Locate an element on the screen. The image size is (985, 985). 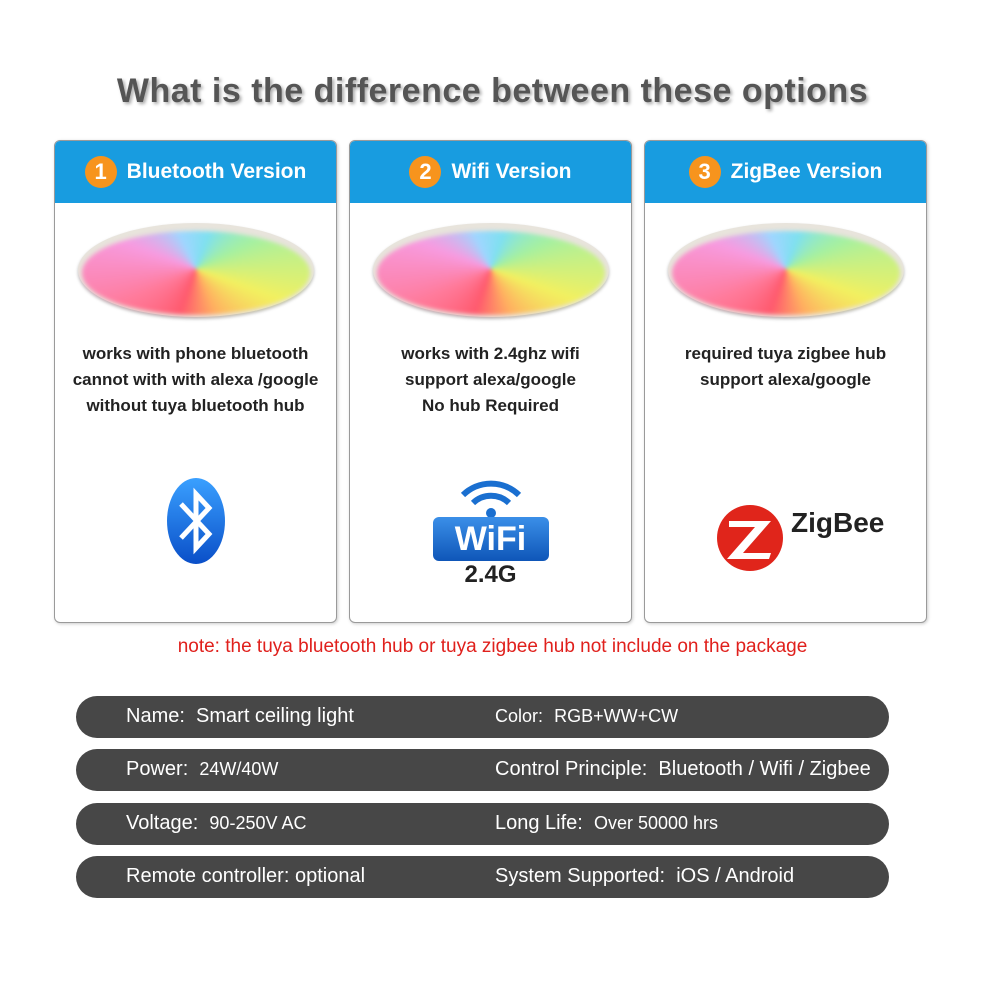
spec-label: Voltage: is located at coordinates (162, 823).